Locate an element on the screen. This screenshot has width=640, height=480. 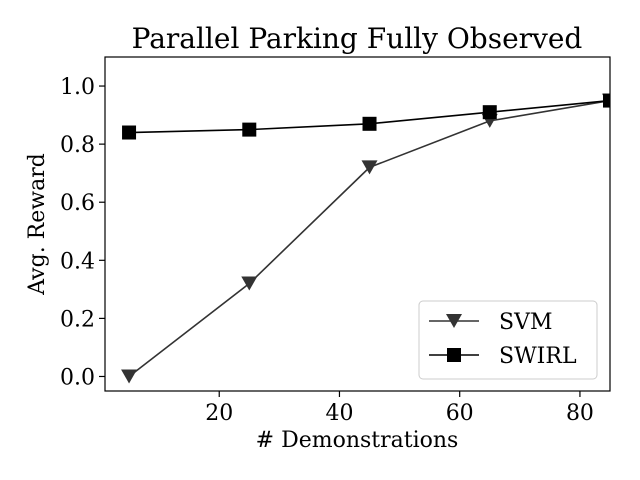
y-tick-label: 0.2 is located at coordinates (77, 319).